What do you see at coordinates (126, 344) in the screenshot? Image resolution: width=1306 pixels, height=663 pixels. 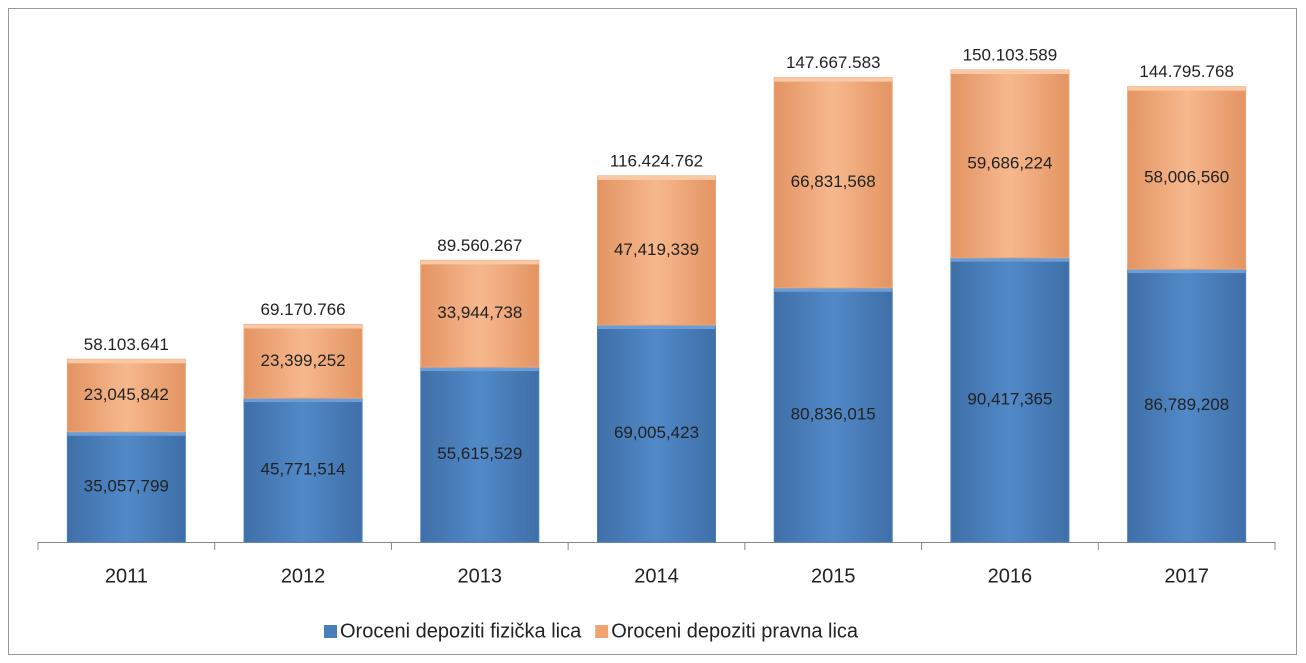 I see `total-label: 58.103.641` at bounding box center [126, 344].